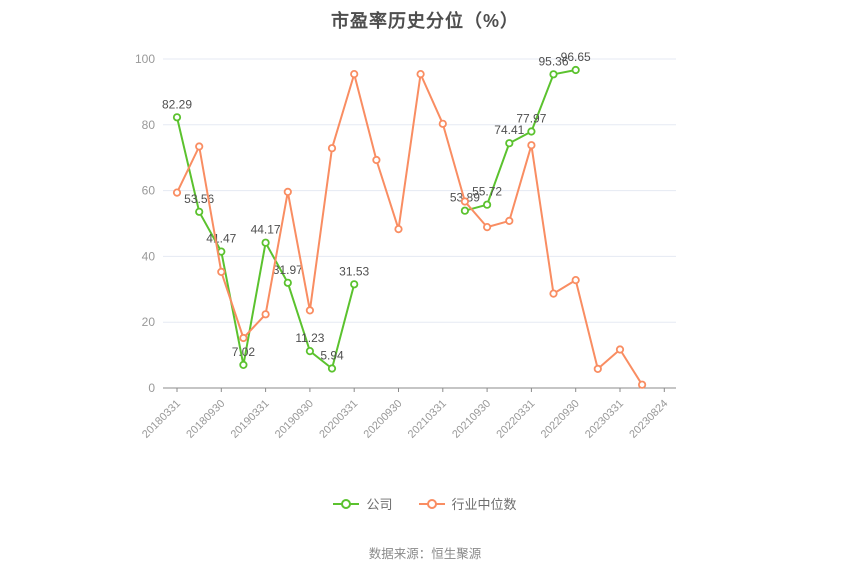 The width and height of the screenshot is (850, 575). I want to click on svg-text: 100, so click(145, 59).